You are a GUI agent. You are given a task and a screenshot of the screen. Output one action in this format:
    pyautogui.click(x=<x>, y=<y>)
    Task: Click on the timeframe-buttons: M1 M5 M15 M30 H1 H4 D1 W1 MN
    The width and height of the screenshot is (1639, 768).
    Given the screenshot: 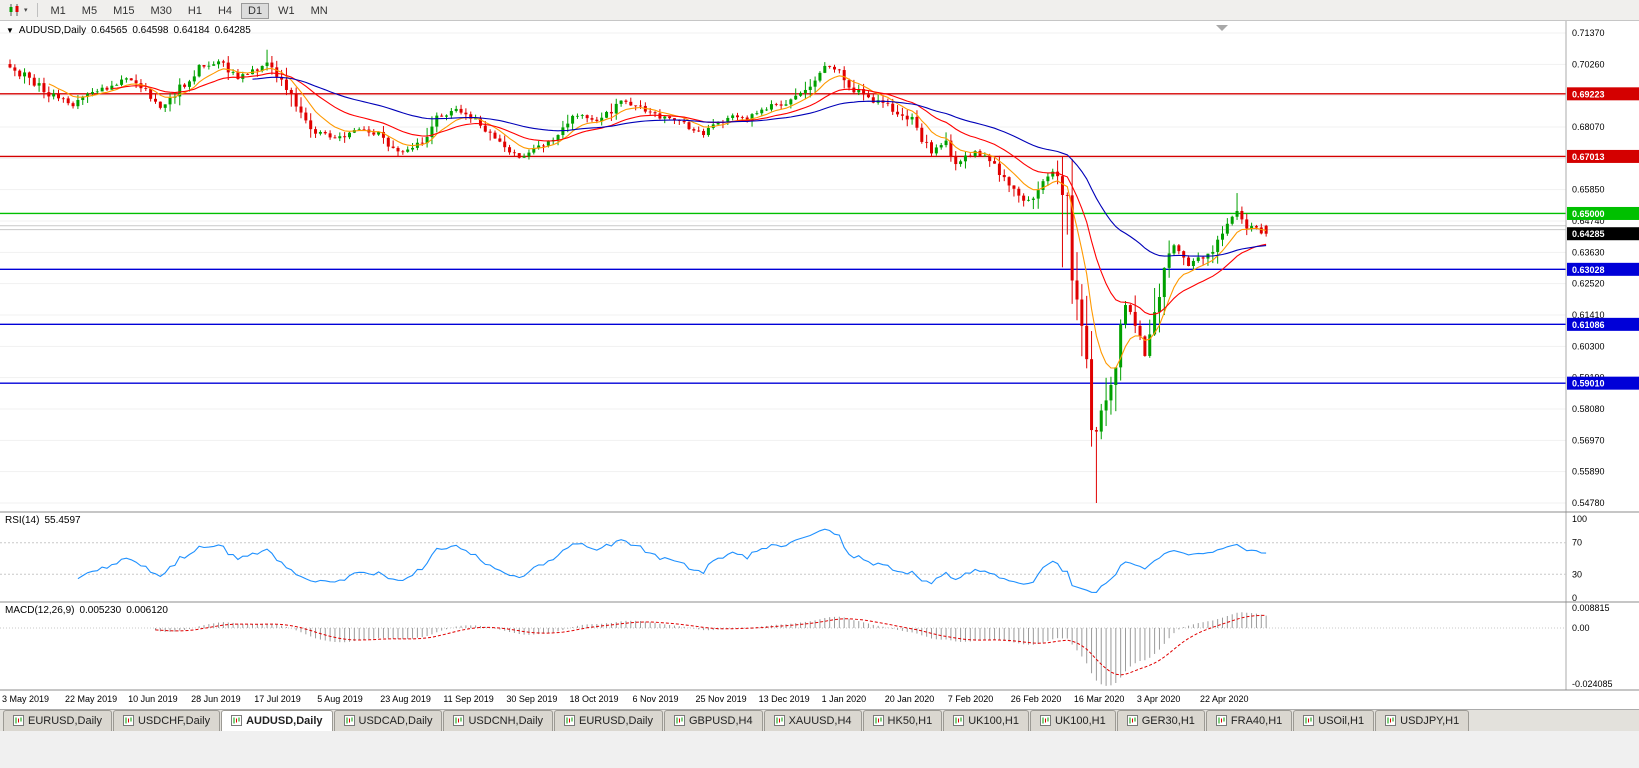 What is the action you would take?
    pyautogui.click(x=189, y=10)
    